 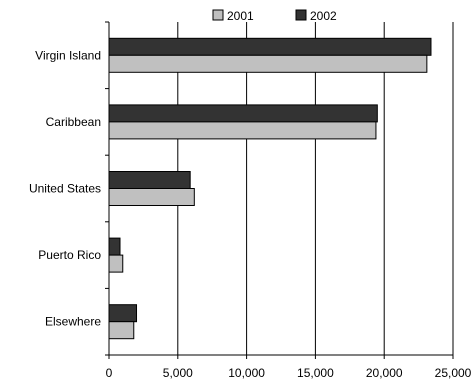 I want to click on legend-swatch-2001, so click(x=218, y=15).